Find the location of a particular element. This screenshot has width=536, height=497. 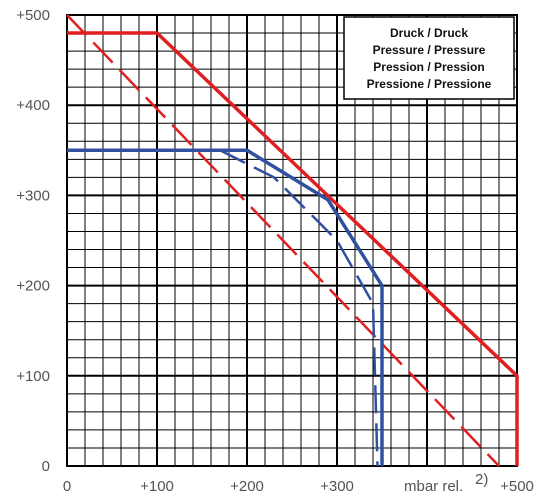

x-unit-footnote: 2) is located at coordinates (481, 479).